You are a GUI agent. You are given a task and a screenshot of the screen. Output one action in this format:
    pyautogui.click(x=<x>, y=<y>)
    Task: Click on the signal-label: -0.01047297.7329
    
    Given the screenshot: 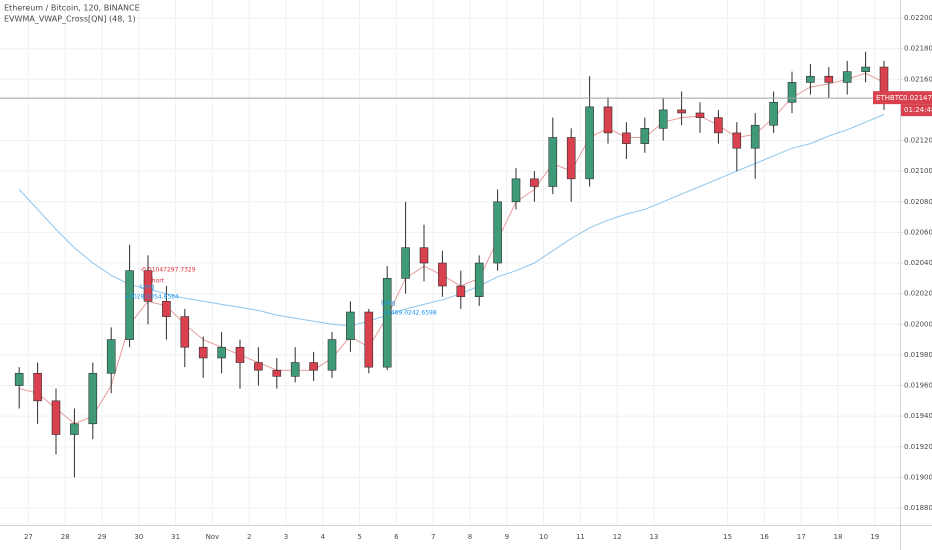 What is the action you would take?
    pyautogui.click(x=168, y=270)
    